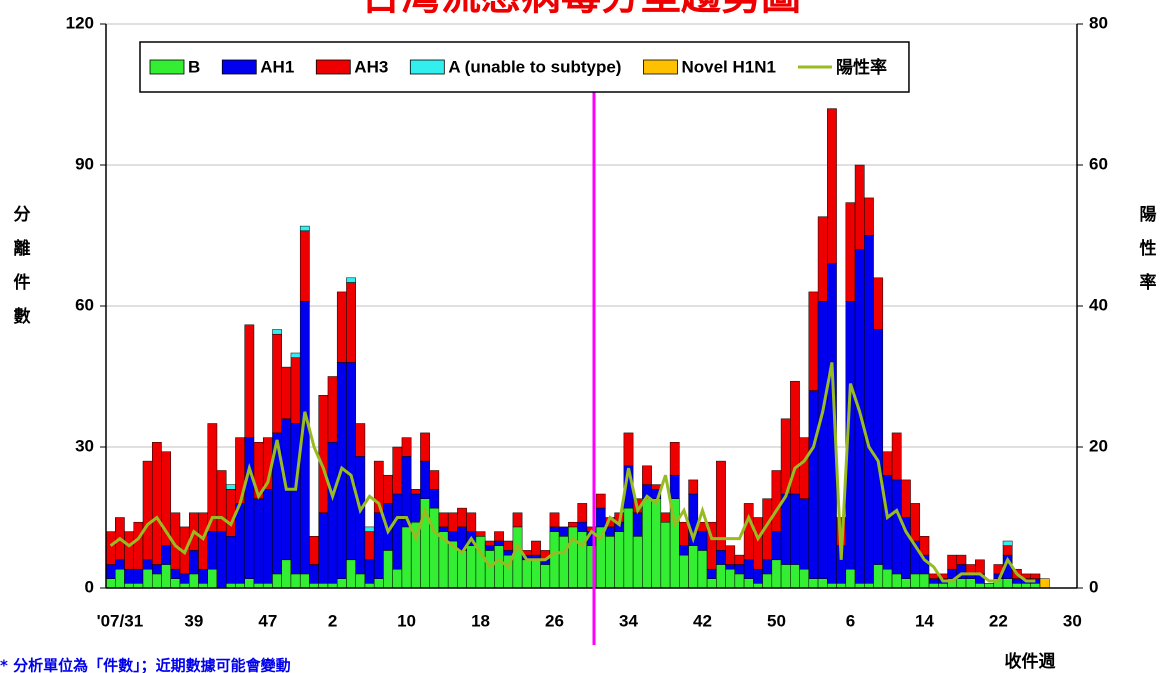 The width and height of the screenshot is (1162, 673). Describe the element at coordinates (84, 304) in the screenshot. I see `y-tick-label: 60` at that location.